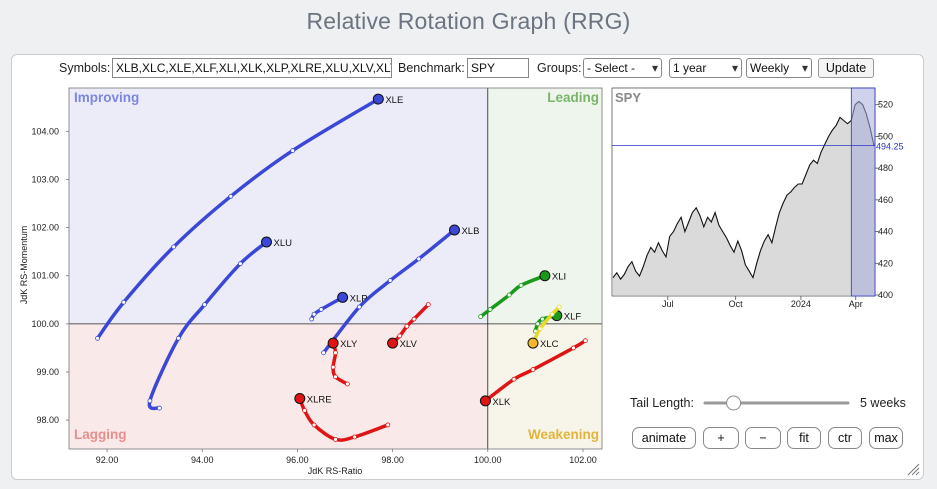 The height and width of the screenshot is (489, 937). I want to click on spy-y-tick-label: 400, so click(885, 295).